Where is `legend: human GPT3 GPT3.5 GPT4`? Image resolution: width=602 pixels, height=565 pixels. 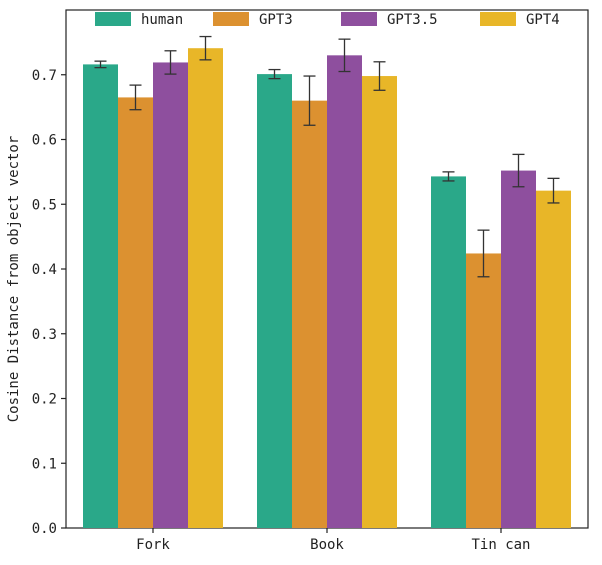
legend: human GPT3 GPT3.5 GPT4 is located at coordinates (327, 20).